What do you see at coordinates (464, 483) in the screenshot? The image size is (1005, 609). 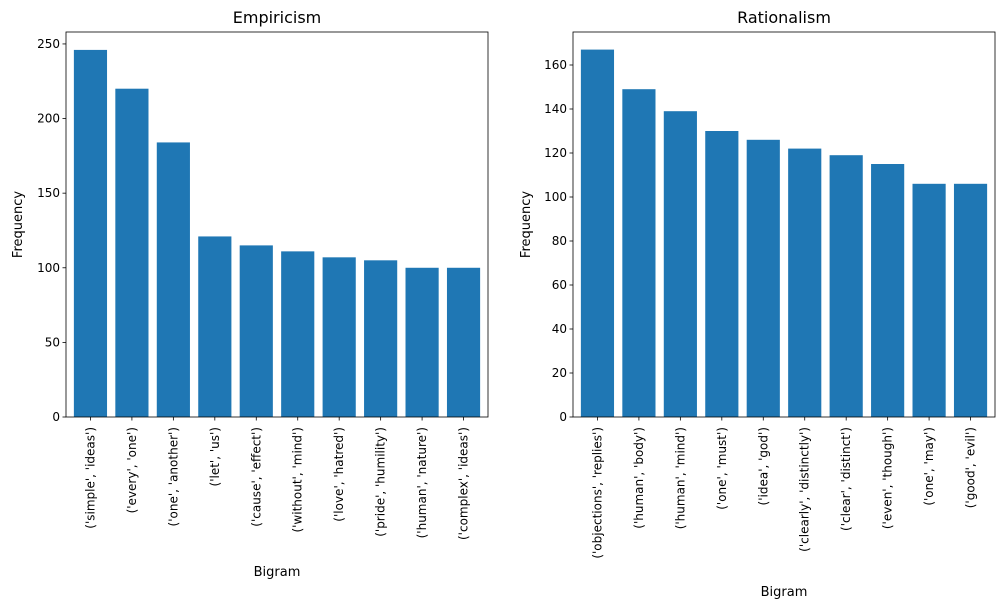 I see `x-tick-label: ('complex', 'ideas')` at bounding box center [464, 483].